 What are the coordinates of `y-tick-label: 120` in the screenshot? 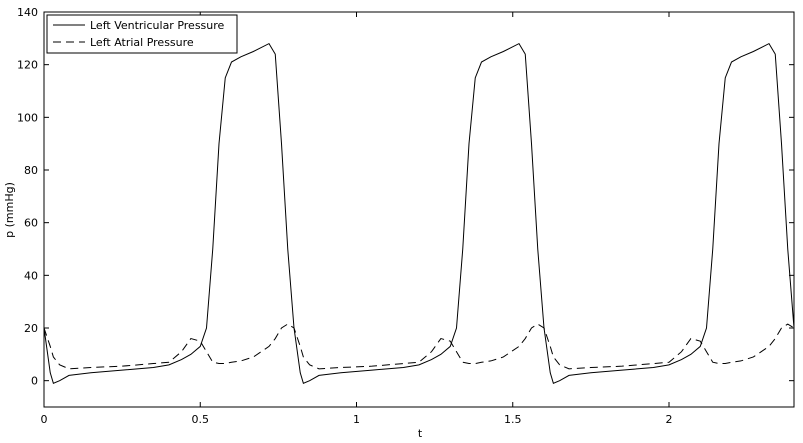 It's located at (27, 65).